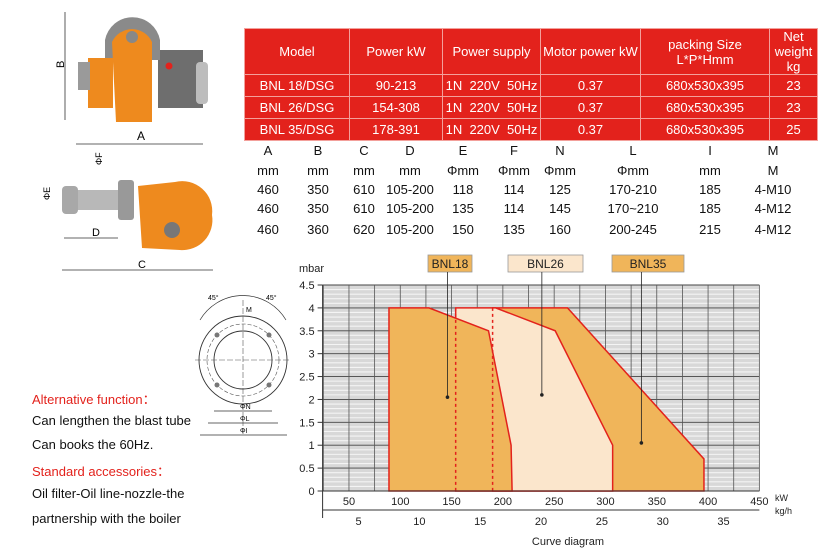  What do you see at coordinates (568, 542) in the screenshot?
I see `chart-title: Curve diagram` at bounding box center [568, 542].